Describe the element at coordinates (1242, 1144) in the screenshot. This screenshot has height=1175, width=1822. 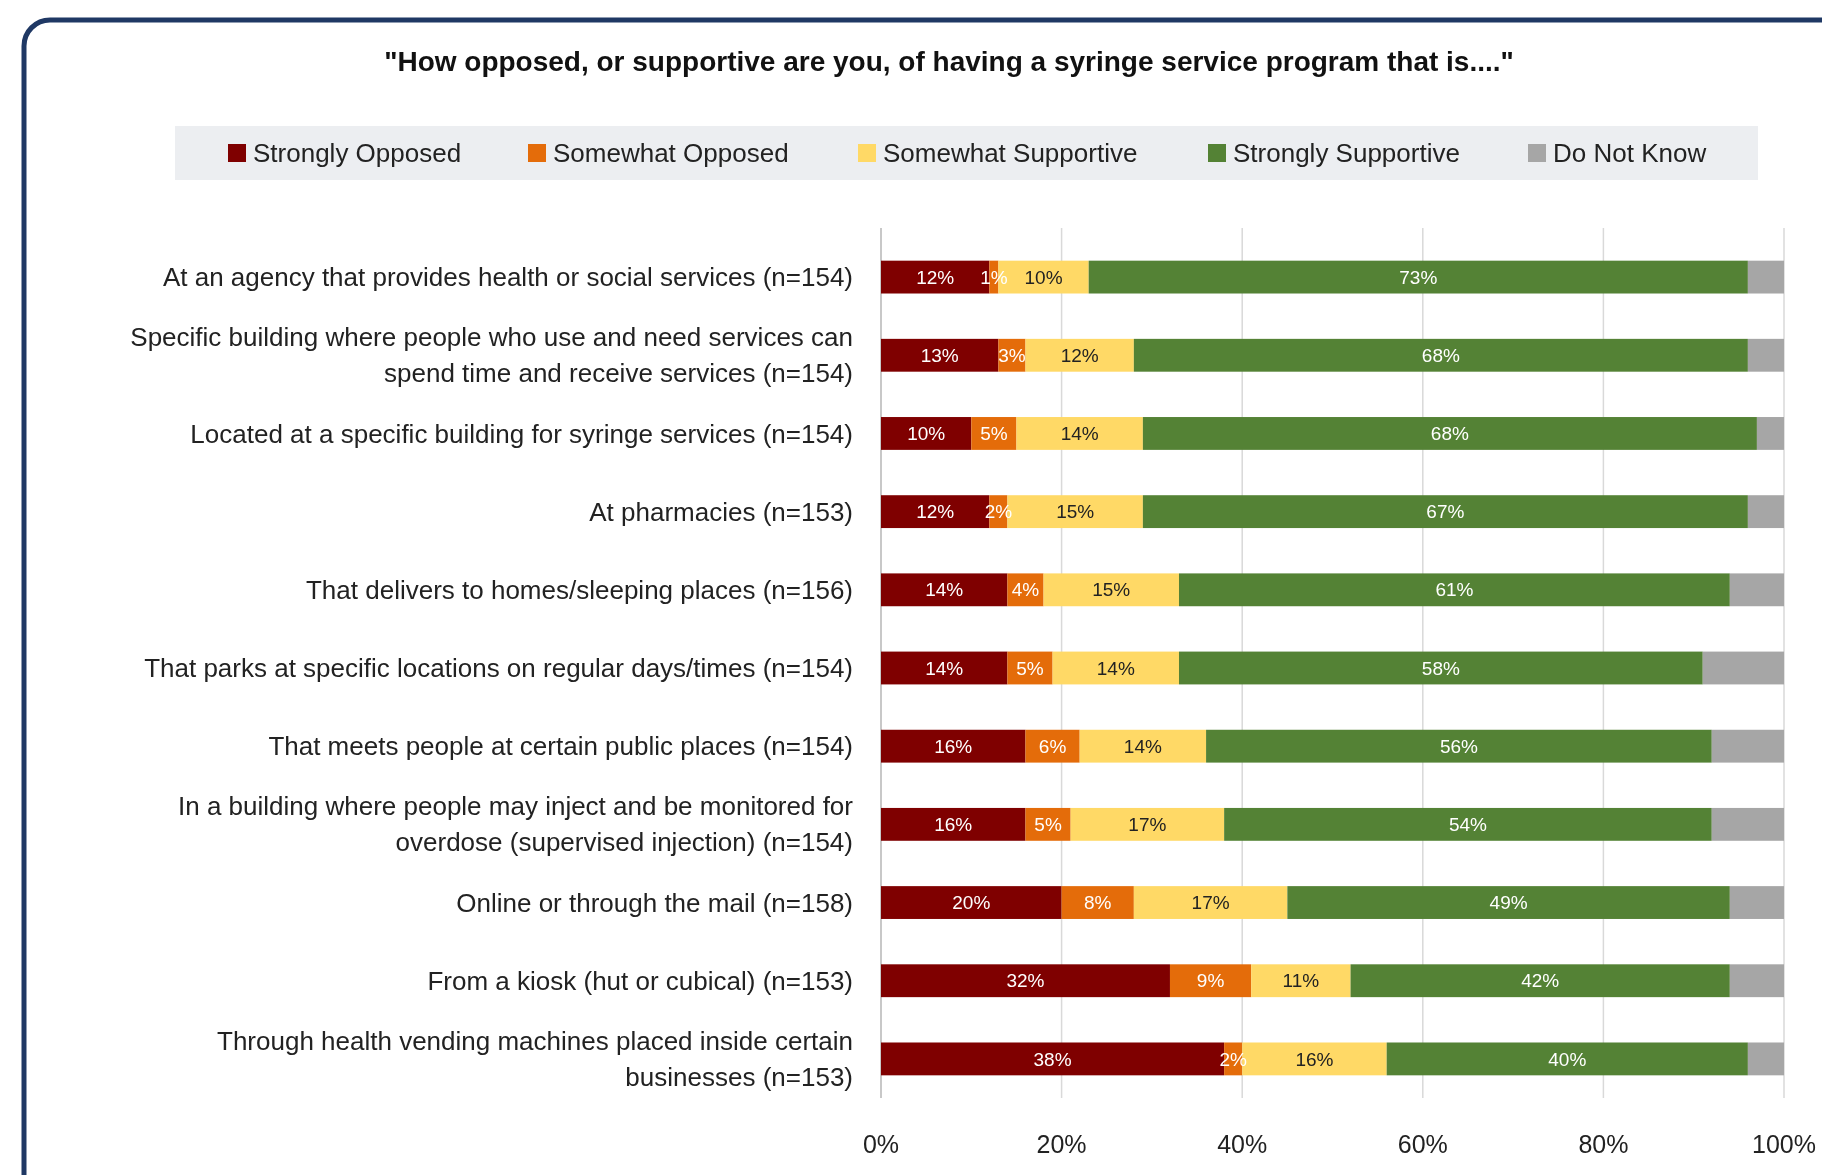
I see `x-tick-label: 40%` at that location.